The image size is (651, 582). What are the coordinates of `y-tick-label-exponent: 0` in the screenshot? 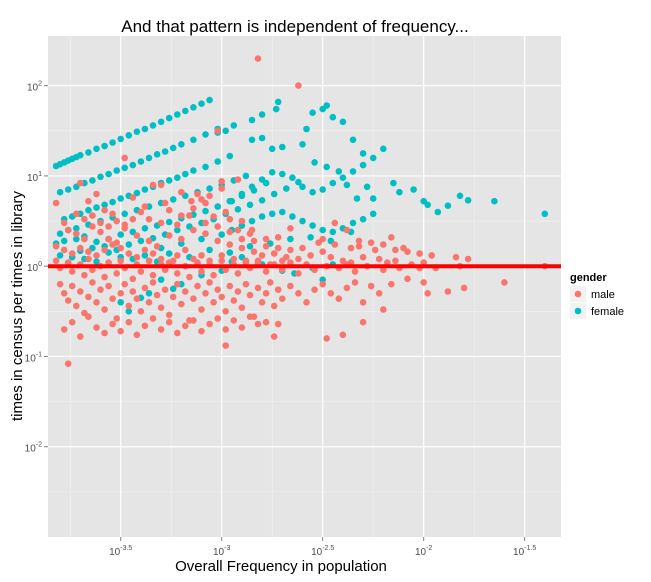 It's located at (40, 264).